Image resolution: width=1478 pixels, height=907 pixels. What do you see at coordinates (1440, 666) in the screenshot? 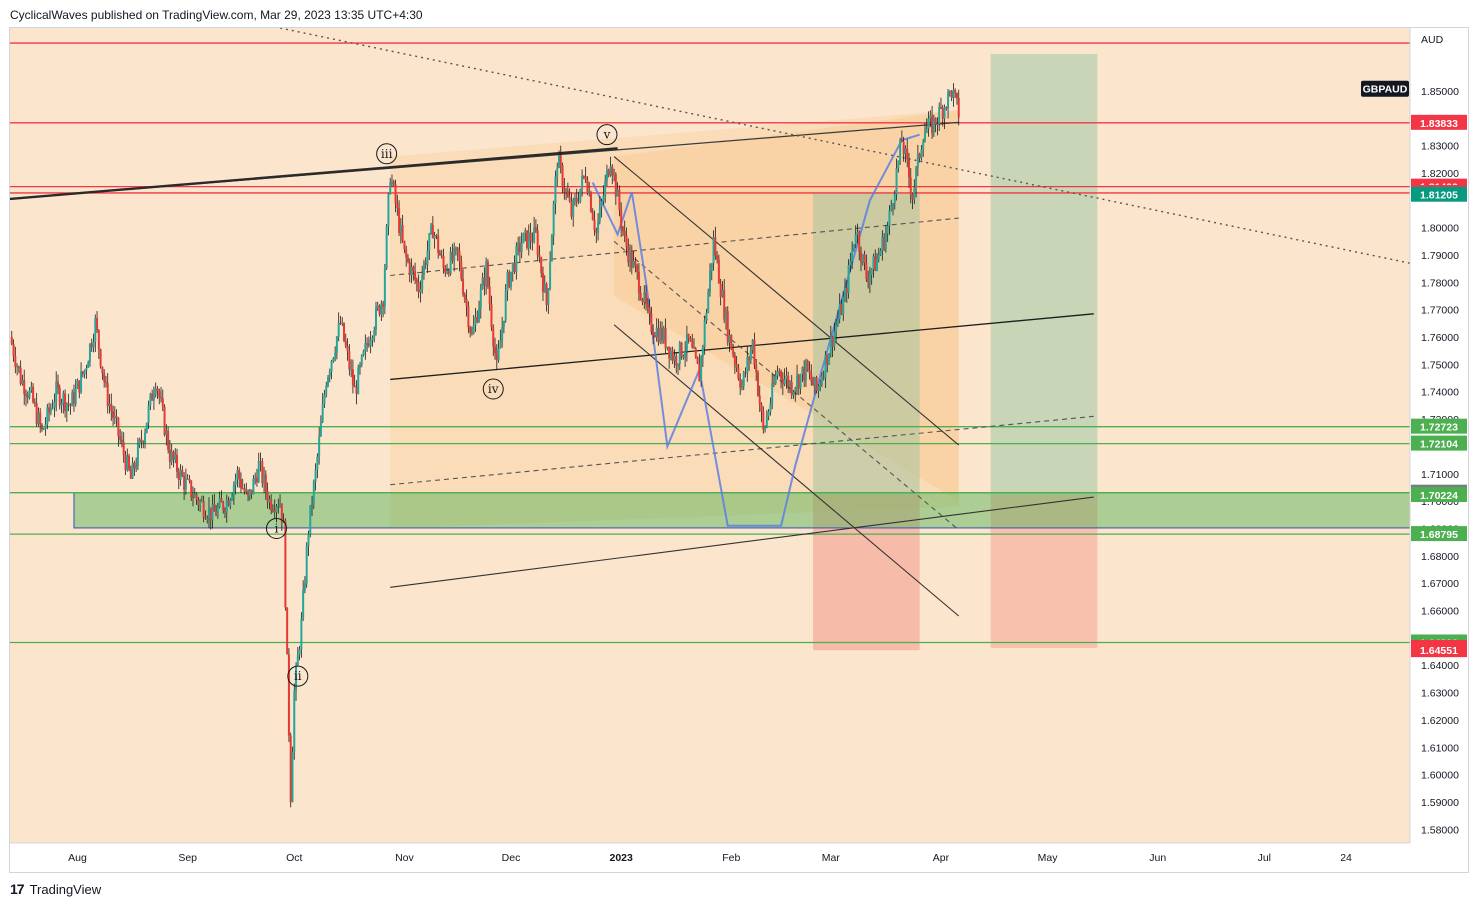
I see `price-tick-label: 1.64000` at bounding box center [1440, 666].